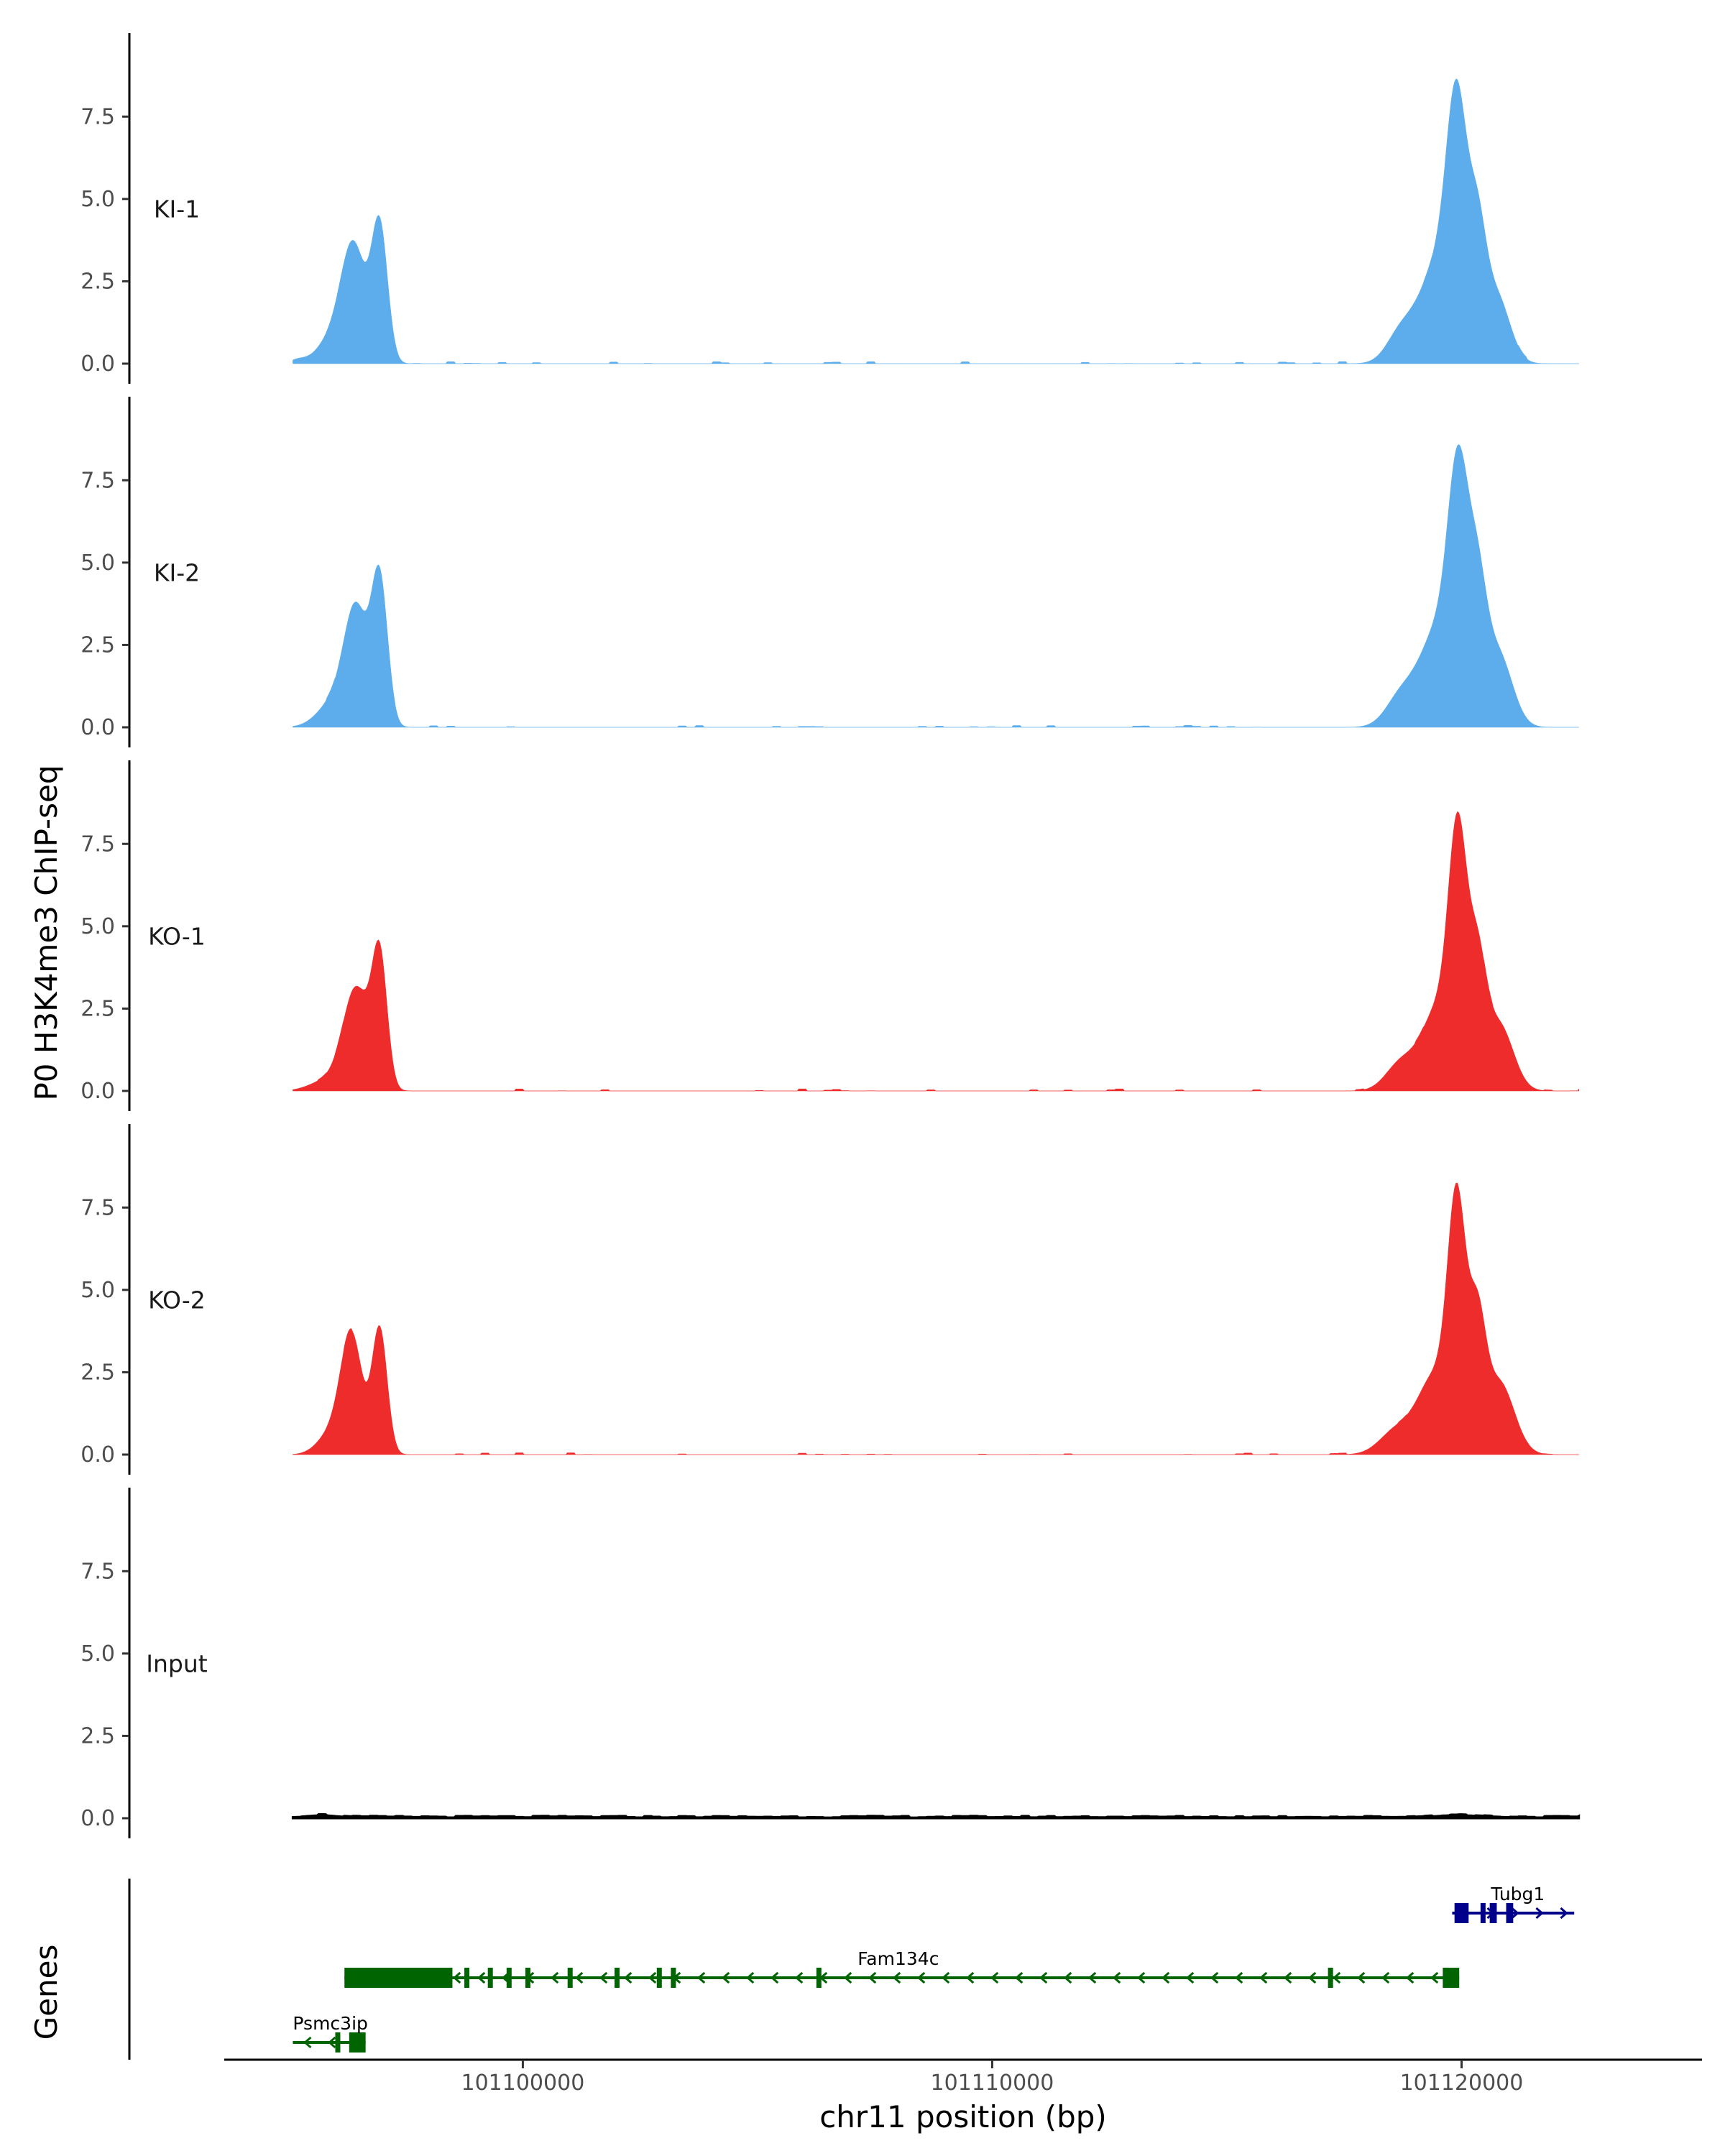 This screenshot has height=2156, width=1725. What do you see at coordinates (1462, 2083) in the screenshot?
I see `x-tick-label: 101120000` at bounding box center [1462, 2083].